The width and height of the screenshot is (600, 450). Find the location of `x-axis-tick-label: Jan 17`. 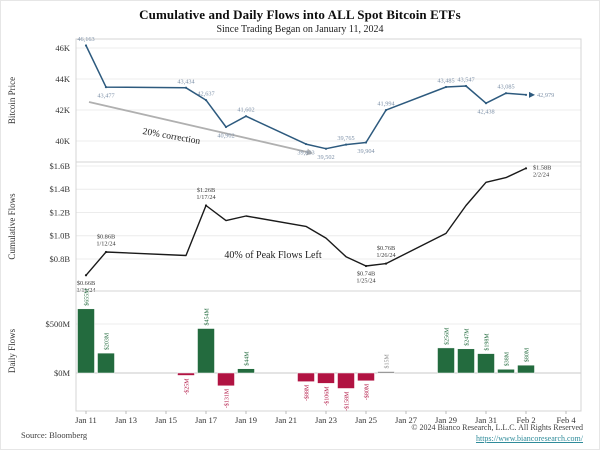

x-axis-tick-label: Jan 17 is located at coordinates (206, 420).